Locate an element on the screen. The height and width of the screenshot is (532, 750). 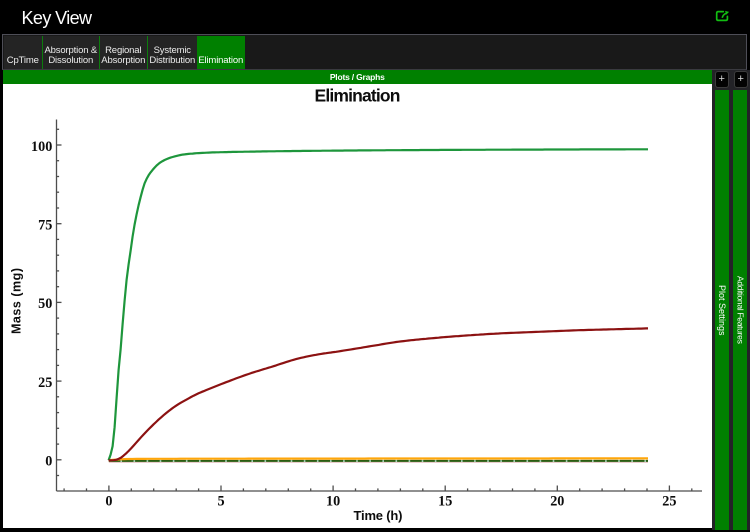
svg-text: 20 is located at coordinates (557, 502).